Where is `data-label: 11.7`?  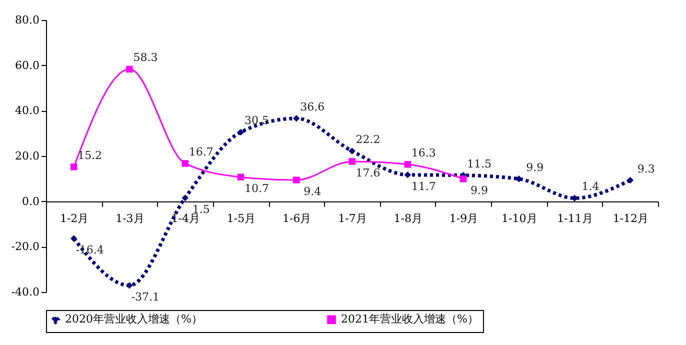
data-label: 11.7 is located at coordinates (423, 186).